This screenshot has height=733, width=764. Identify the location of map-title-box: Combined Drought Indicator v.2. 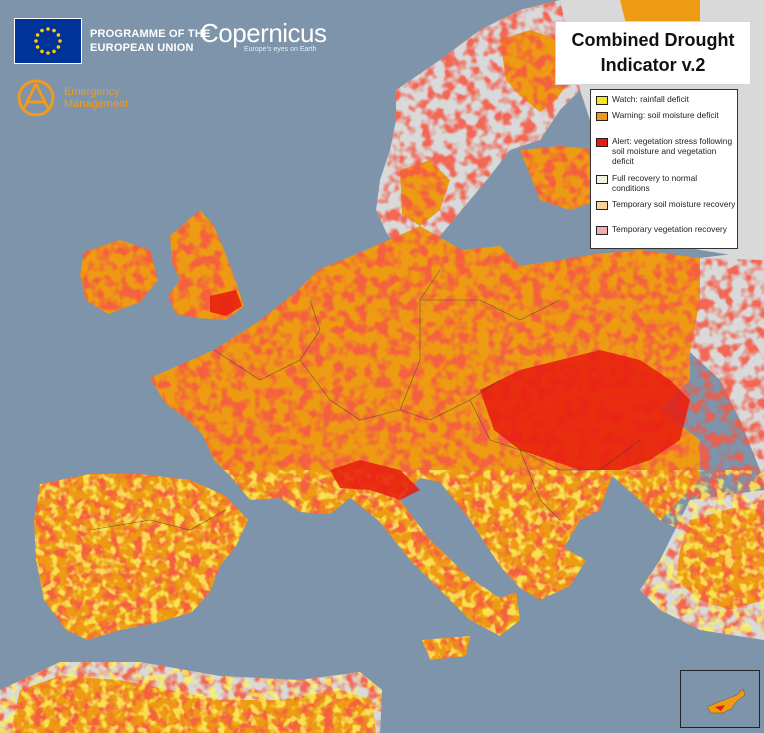
(653, 53).